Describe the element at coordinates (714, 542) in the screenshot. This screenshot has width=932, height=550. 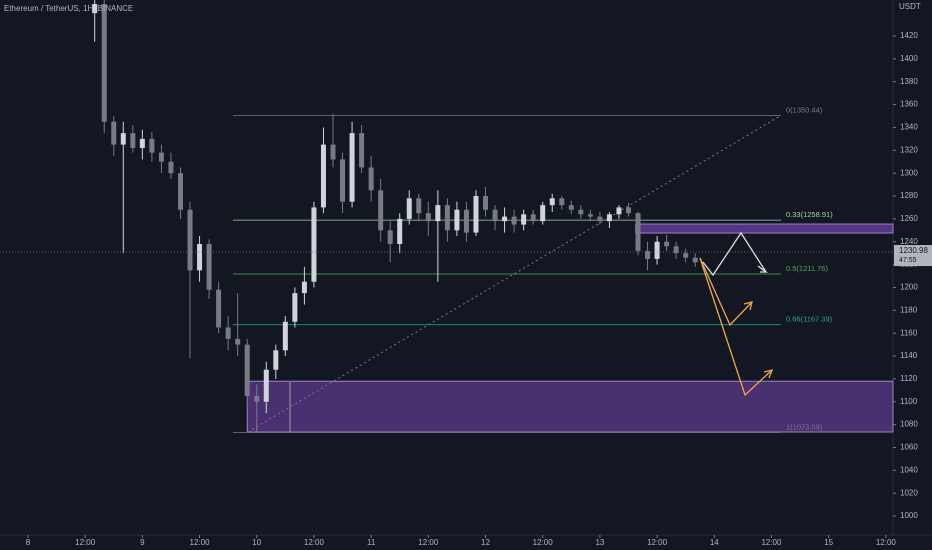
I see `x-tick-label: 14` at that location.